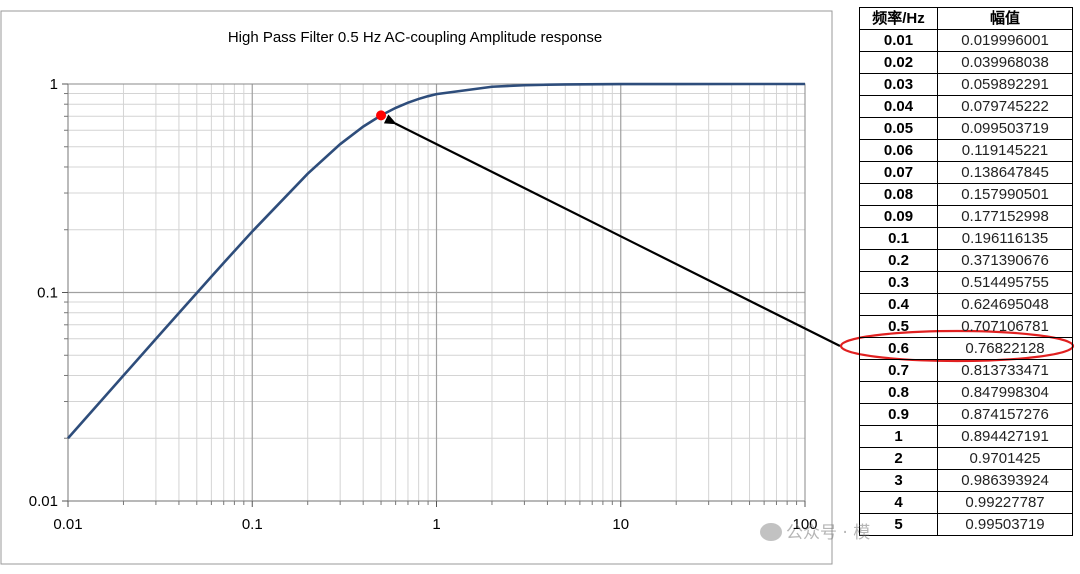 Image resolution: width=1080 pixels, height=574 pixels. What do you see at coordinates (898, 480) in the screenshot?
I see `cell-frequency: 3` at bounding box center [898, 480].